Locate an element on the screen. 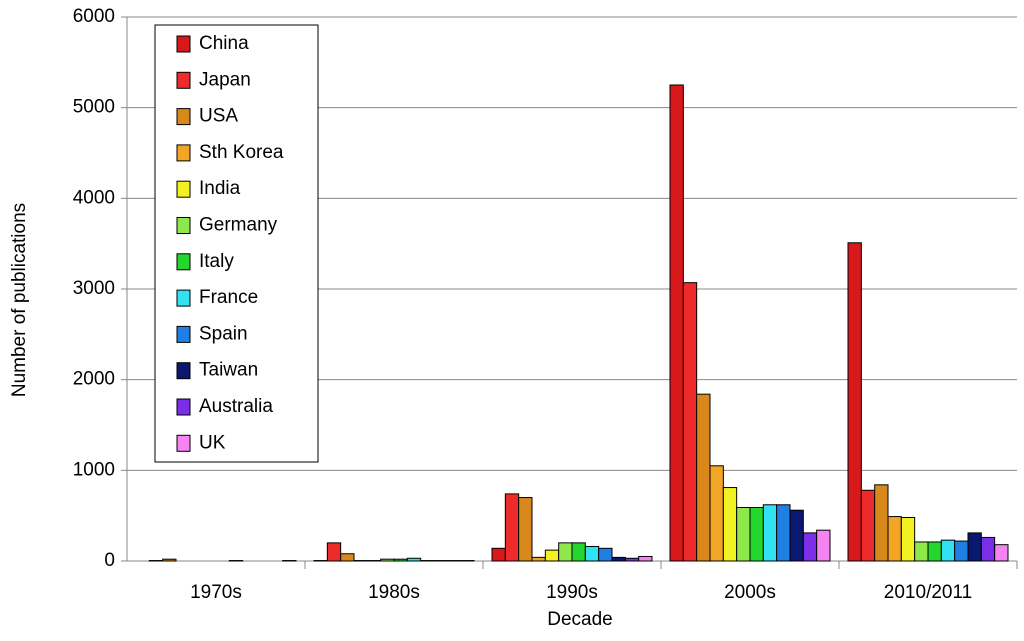 The width and height of the screenshot is (1024, 641). x-tick-label: 2010/2011 is located at coordinates (928, 592).